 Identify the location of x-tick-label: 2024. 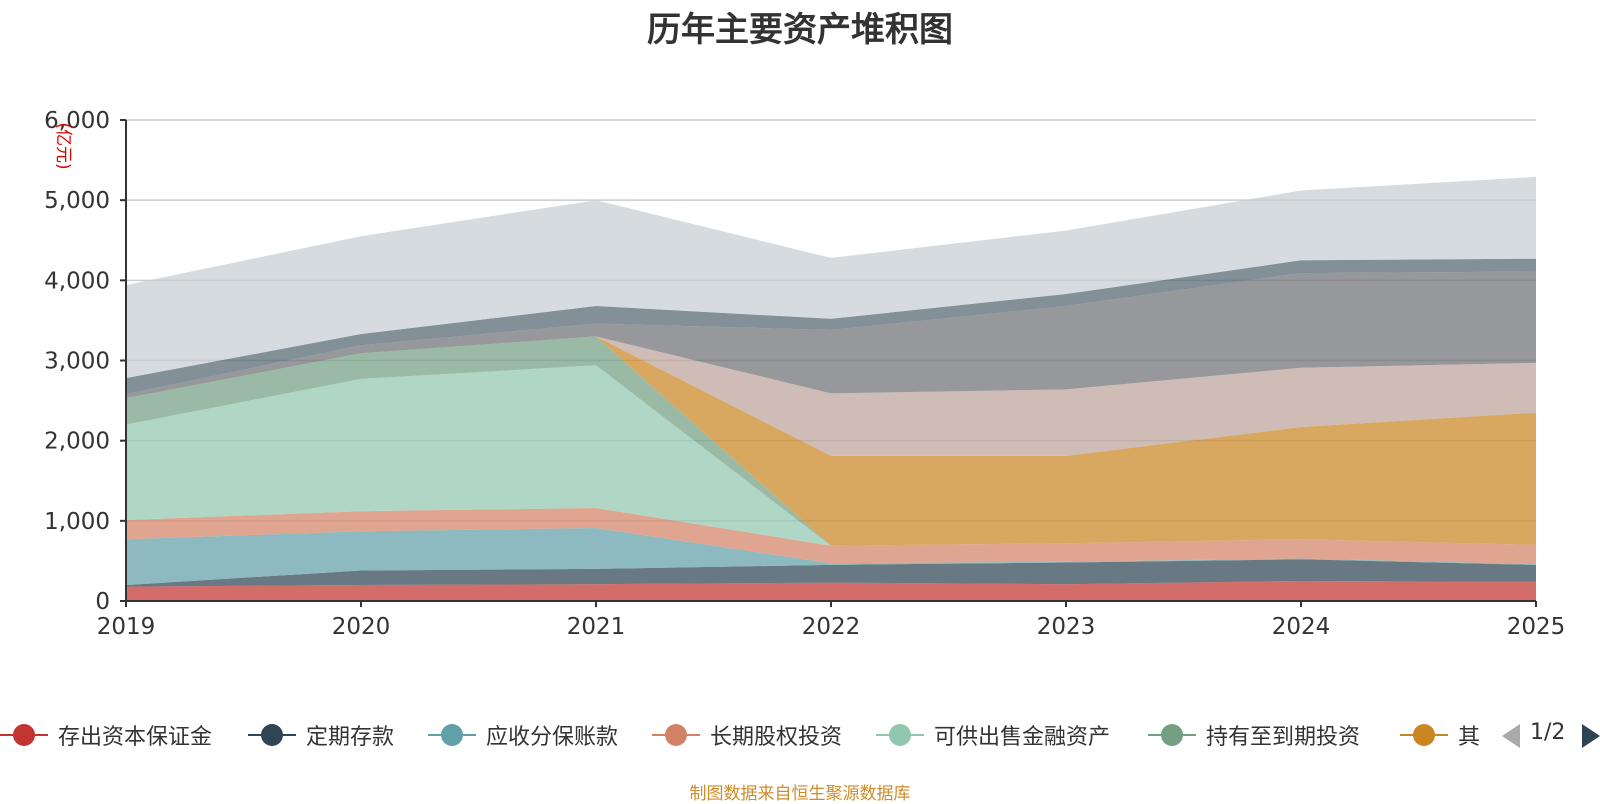
(1301, 627).